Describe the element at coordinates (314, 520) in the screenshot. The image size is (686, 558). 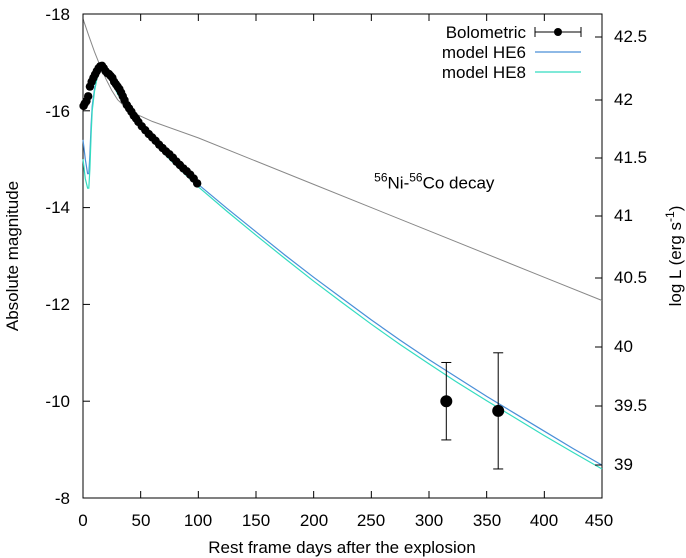
I see `x-tick-label: 200` at that location.